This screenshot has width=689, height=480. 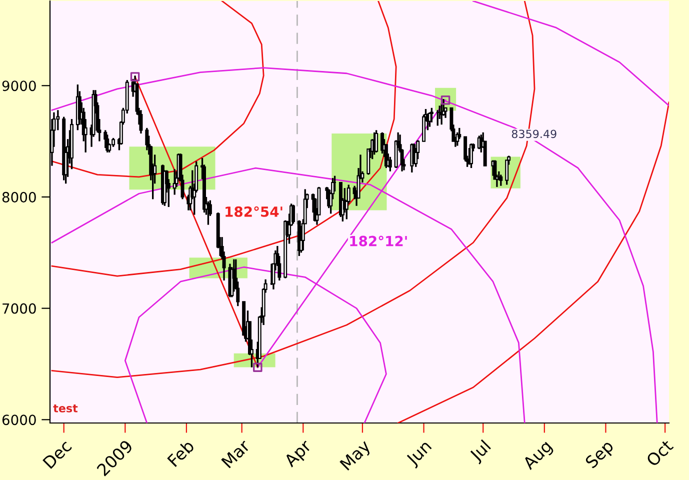 What do you see at coordinates (660, 453) in the screenshot?
I see `x-tick-label: Oct` at bounding box center [660, 453].